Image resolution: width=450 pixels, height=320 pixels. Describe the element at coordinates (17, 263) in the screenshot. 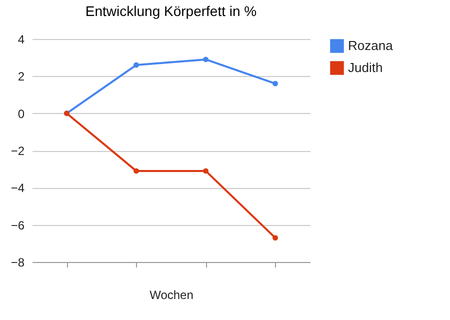

I see `y-tick-label: −8` at that location.